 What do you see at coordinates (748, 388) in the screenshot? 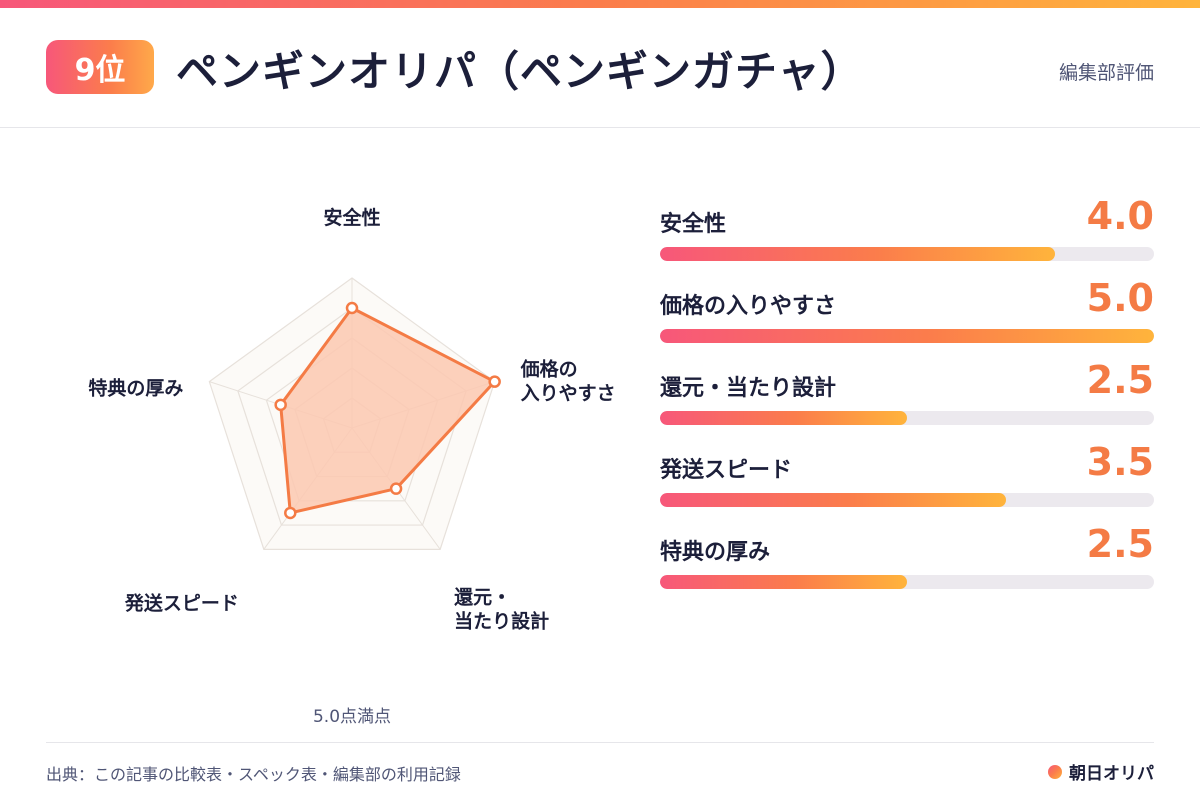
I see `score-label: 還元・当たり設計` at bounding box center [748, 388].